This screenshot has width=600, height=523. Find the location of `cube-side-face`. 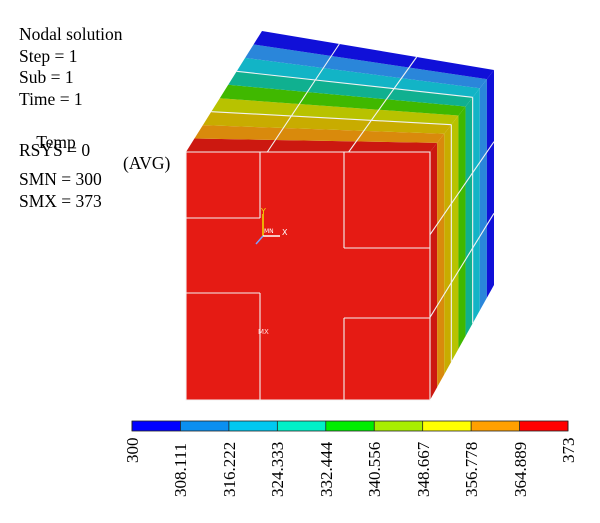

cube-side-face is located at coordinates (462, 235).